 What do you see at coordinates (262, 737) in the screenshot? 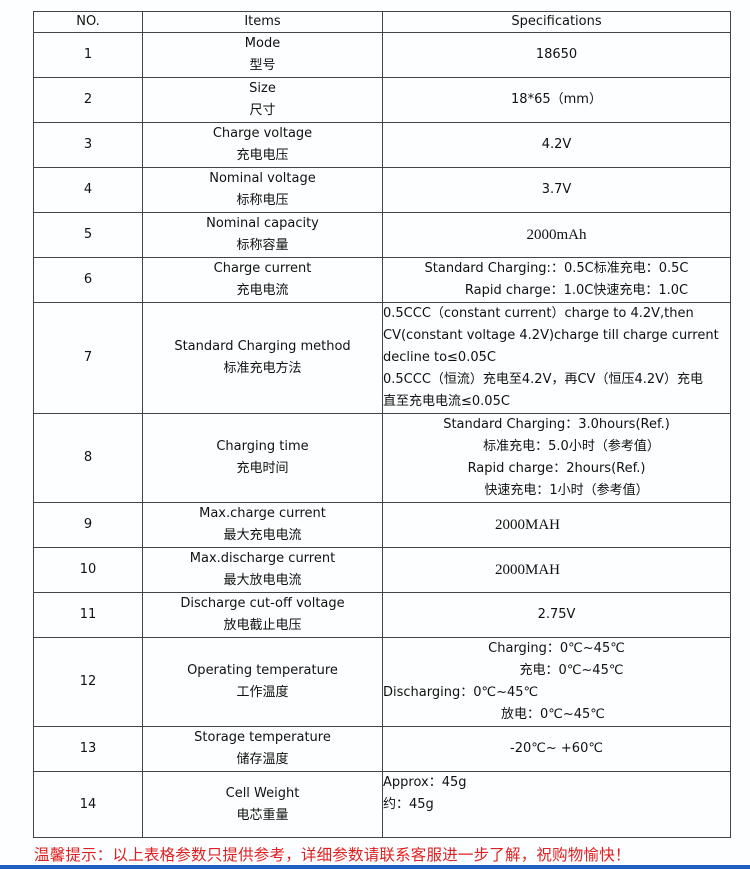
I see `item-name-en: Storage temperature` at bounding box center [262, 737].